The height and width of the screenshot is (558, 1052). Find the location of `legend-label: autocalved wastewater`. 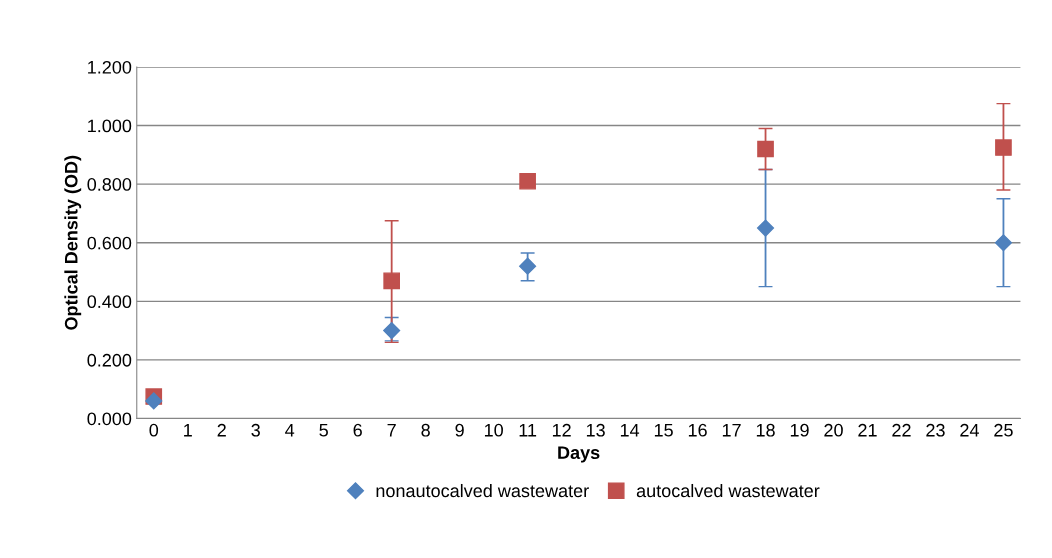

legend-label: autocalved wastewater is located at coordinates (728, 490).